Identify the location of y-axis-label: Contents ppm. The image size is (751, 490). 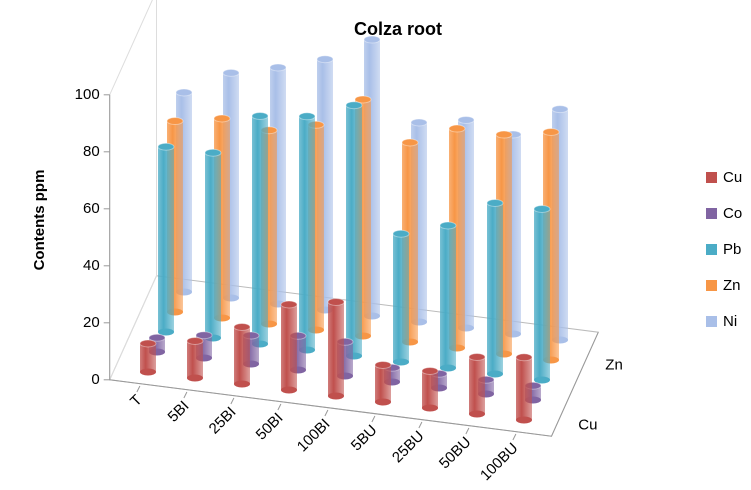
(39, 220).